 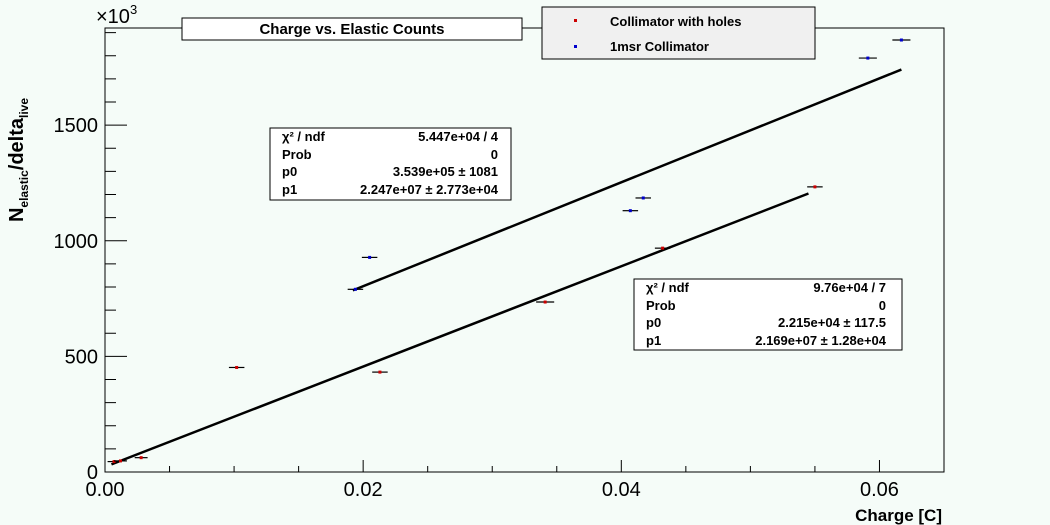 I want to click on chart-title: Charge vs. Elastic Counts, so click(x=351, y=29).